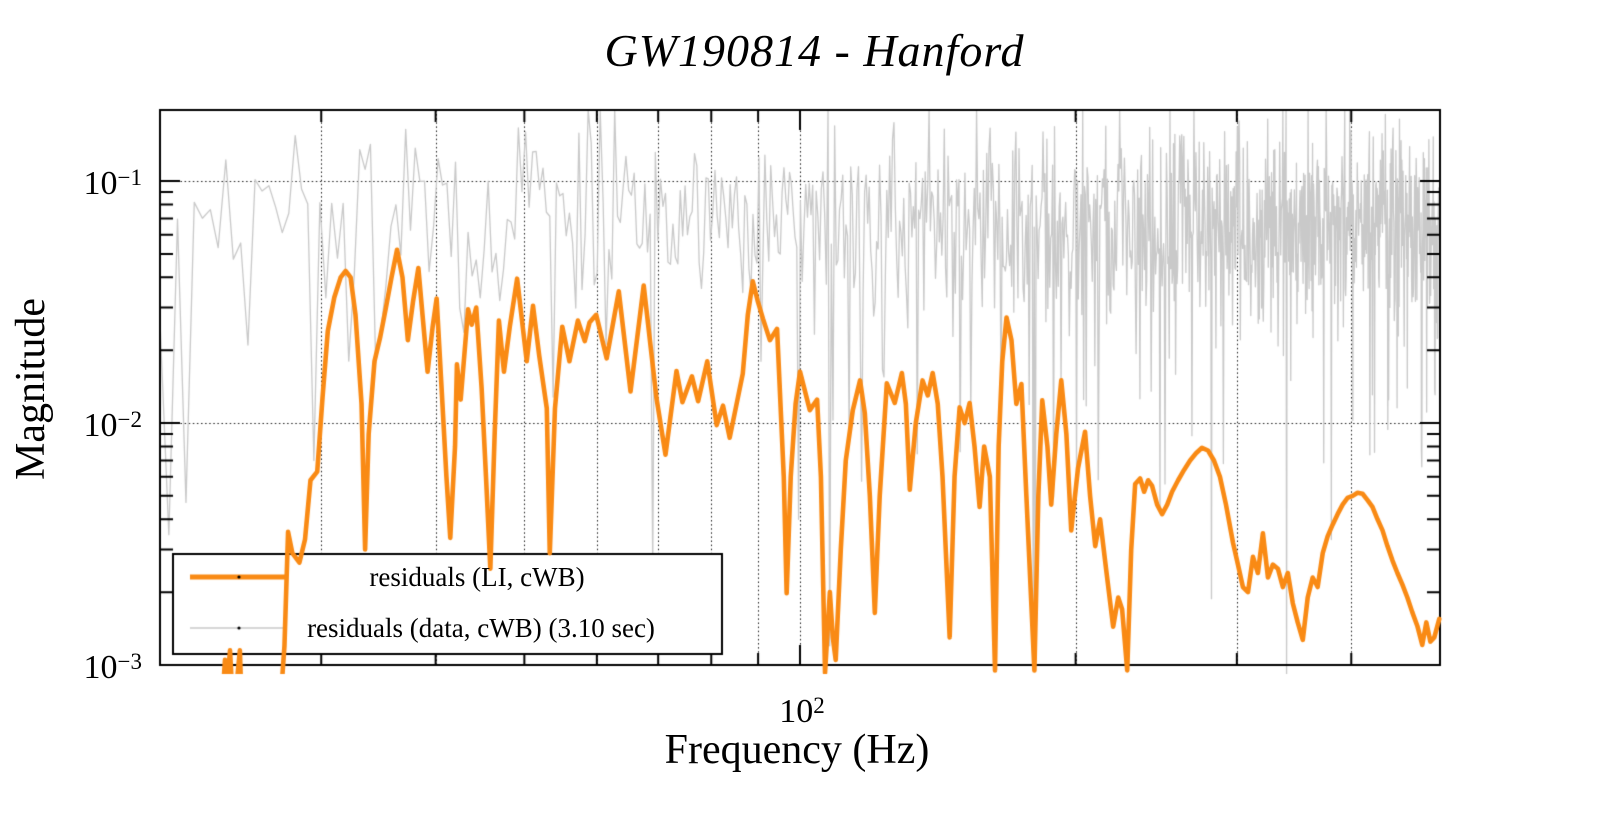  I want to click on y-axis-tick-label-1e-2: 10−2, so click(88, 423).